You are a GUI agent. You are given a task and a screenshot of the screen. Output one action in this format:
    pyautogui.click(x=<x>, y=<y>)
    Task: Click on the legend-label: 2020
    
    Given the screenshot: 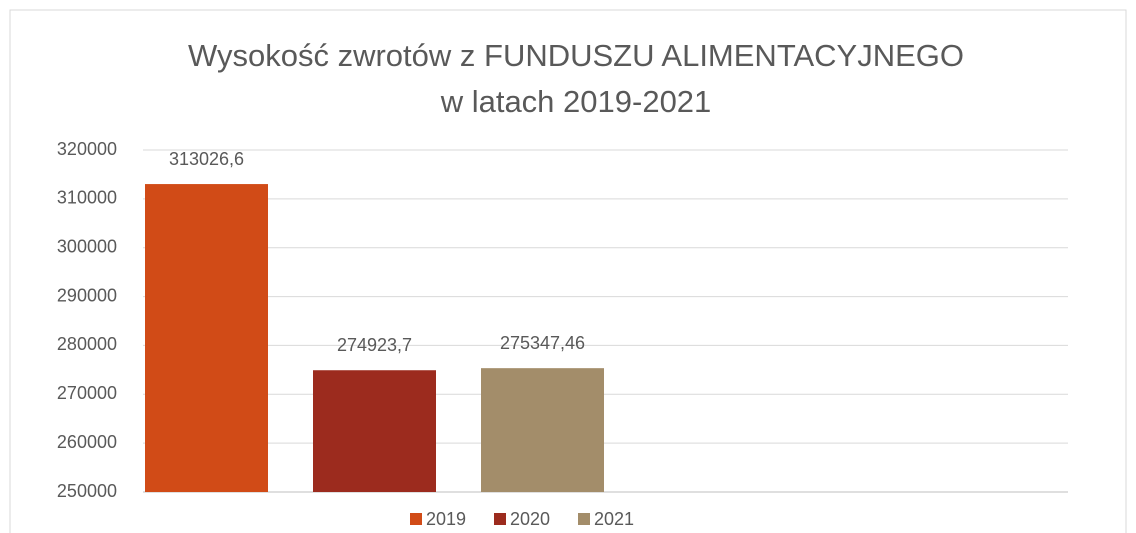 What is the action you would take?
    pyautogui.click(x=530, y=519)
    